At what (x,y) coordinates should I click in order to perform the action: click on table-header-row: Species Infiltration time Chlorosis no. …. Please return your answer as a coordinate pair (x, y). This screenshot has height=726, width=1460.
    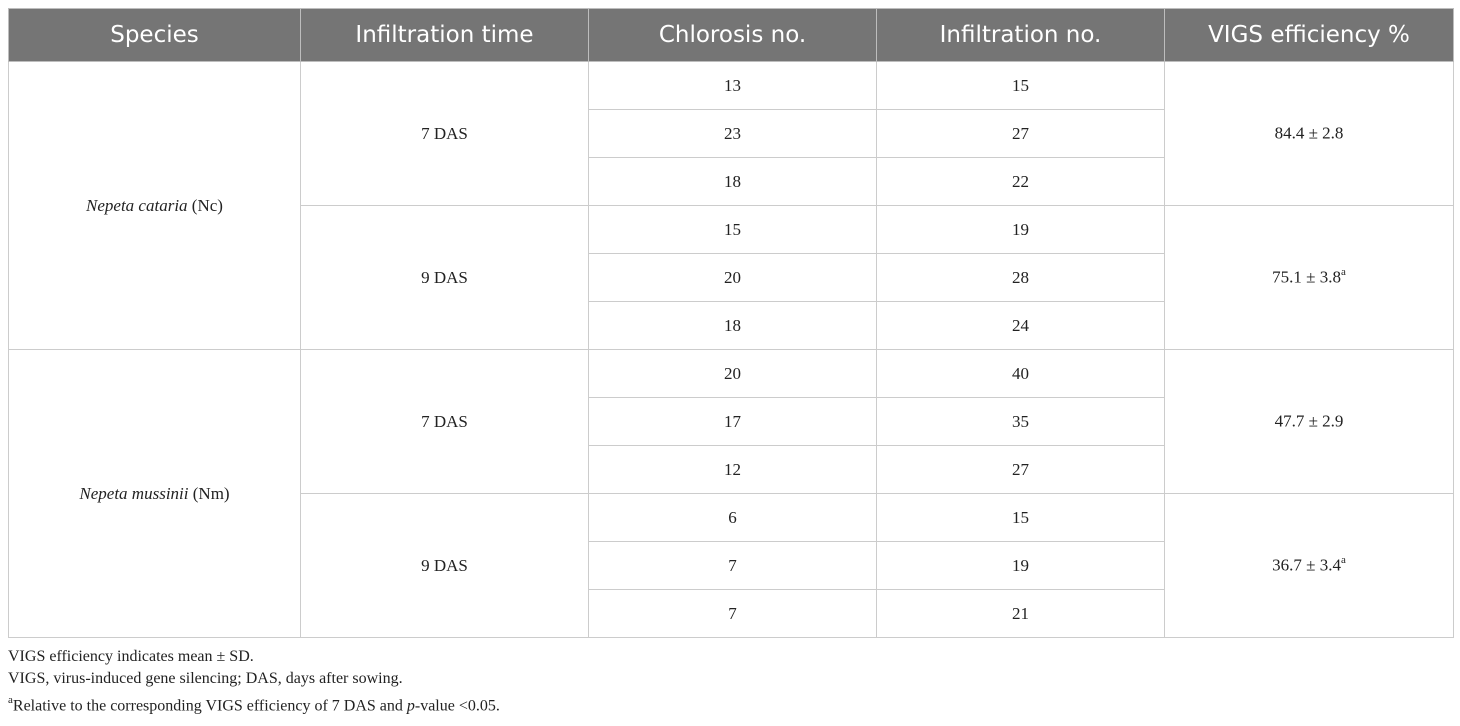
    Looking at the image, I should click on (731, 35).